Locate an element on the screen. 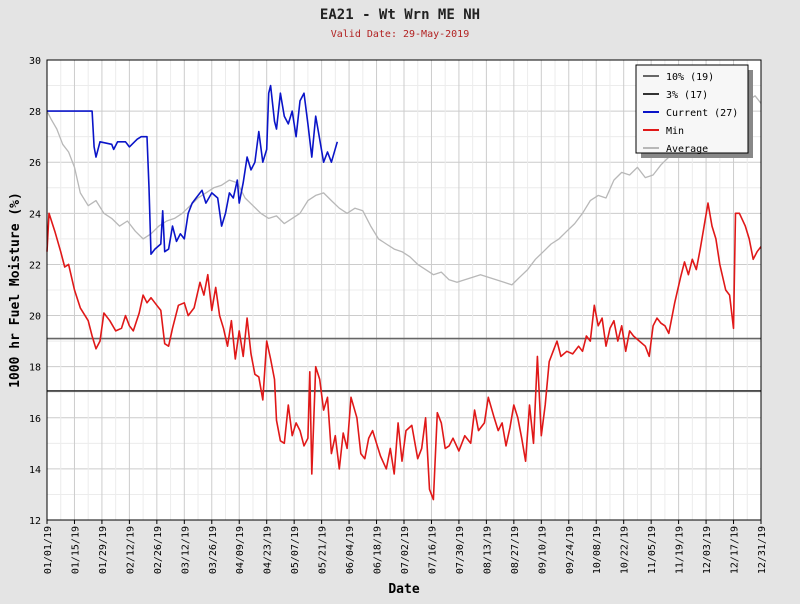 Image resolution: width=800 pixels, height=604 pixels. y-tick-label: 28 is located at coordinates (35, 112).